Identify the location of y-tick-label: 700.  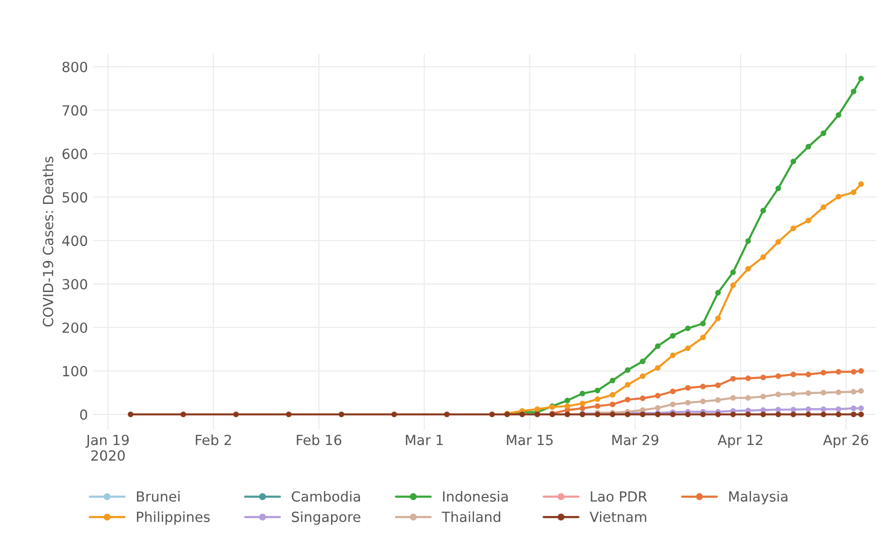
(75, 110).